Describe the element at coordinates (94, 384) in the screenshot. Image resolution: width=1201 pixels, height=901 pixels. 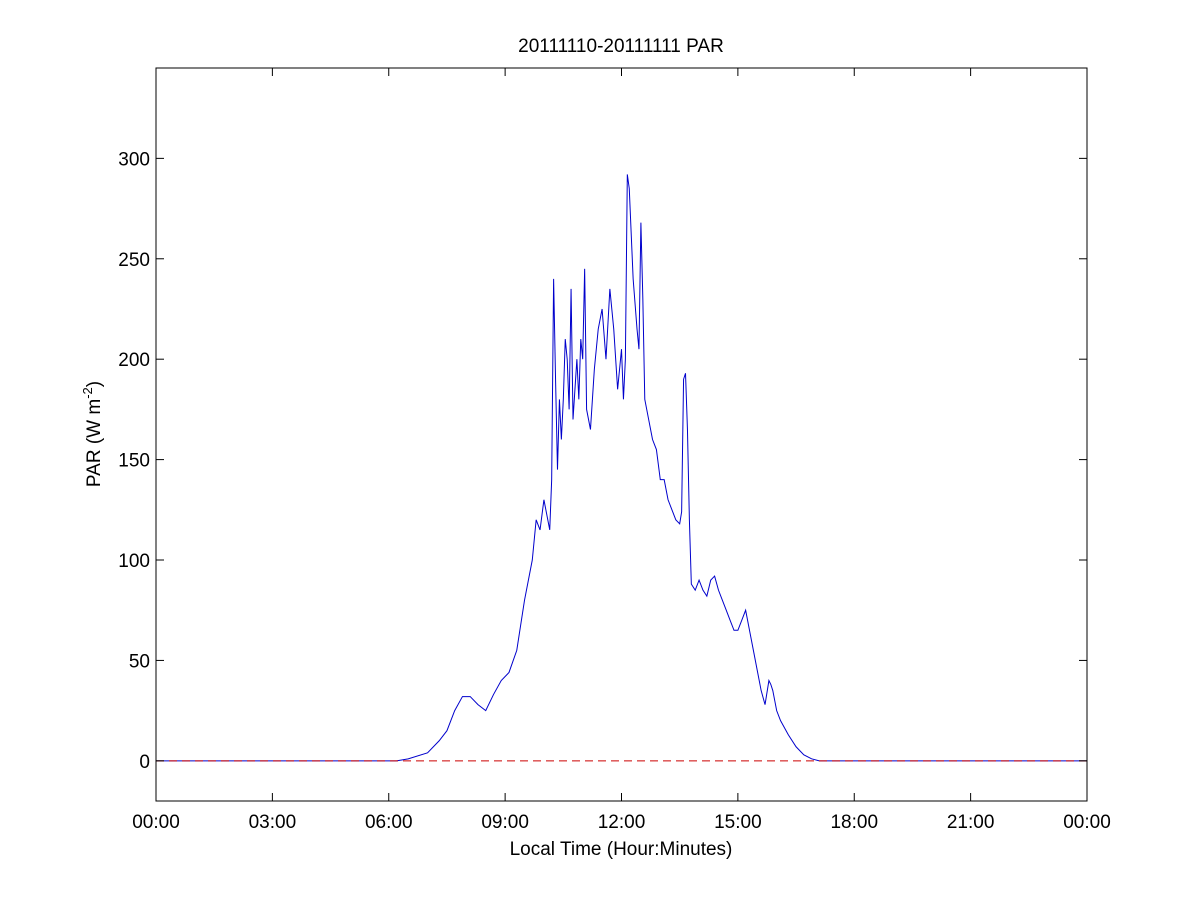
I see `y-axis-label-suffix: )` at that location.